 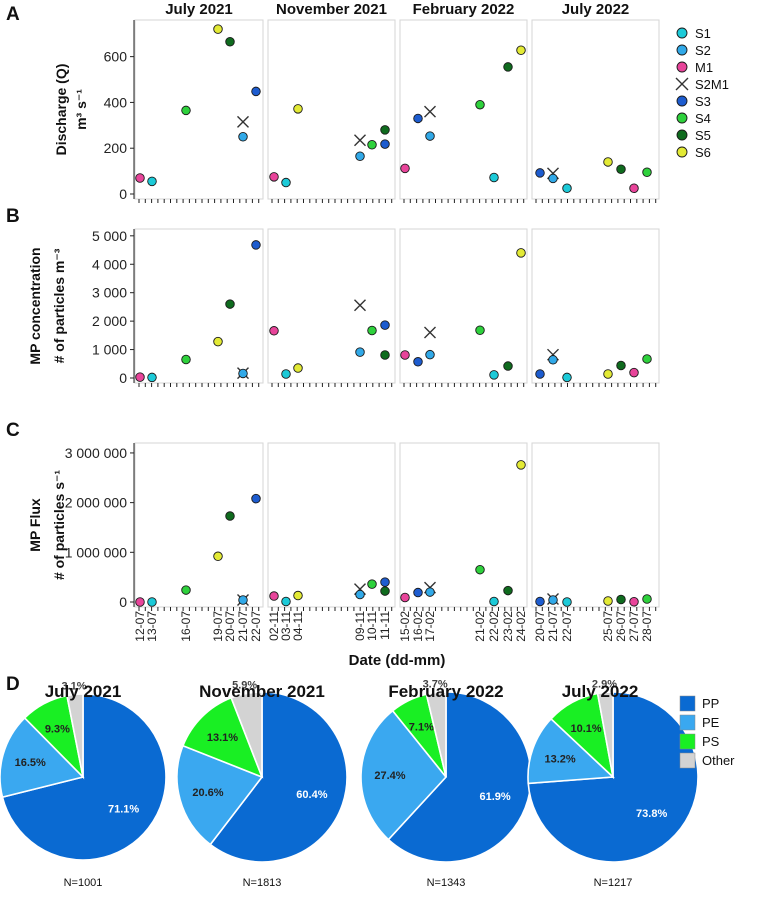 What do you see at coordinates (116, 57) in the screenshot?
I see `y-tick-label: 600` at bounding box center [116, 57].